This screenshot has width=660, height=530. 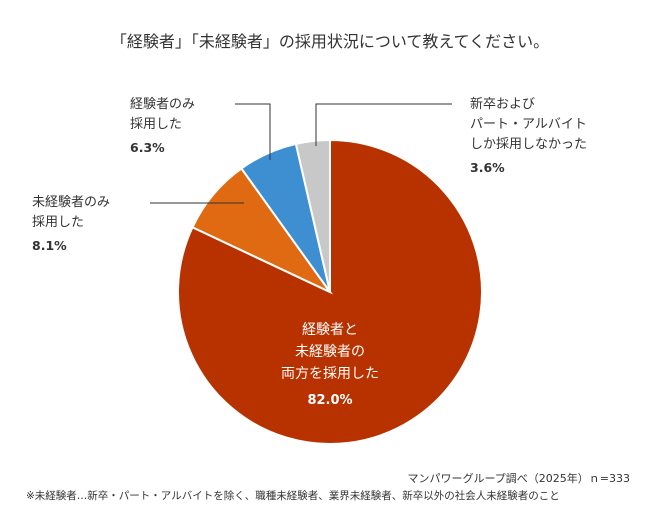 What do you see at coordinates (330, 374) in the screenshot?
I see `slice-label-0-line-2: 両方を採用した` at bounding box center [330, 374].